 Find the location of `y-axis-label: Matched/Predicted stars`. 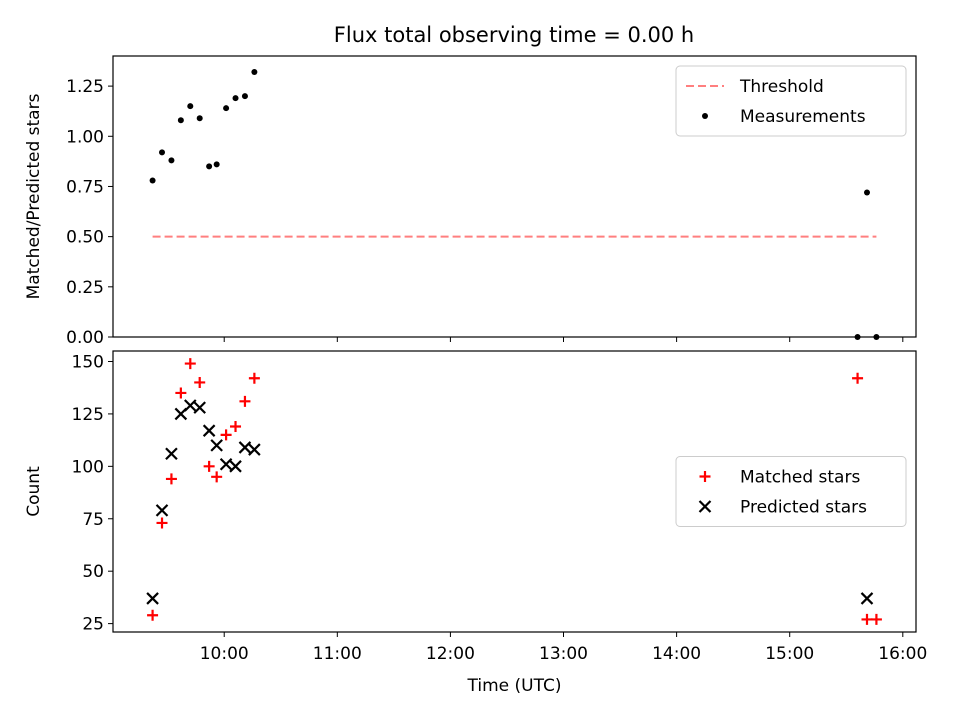

y-axis-label: Matched/Predicted stars is located at coordinates (34, 196).